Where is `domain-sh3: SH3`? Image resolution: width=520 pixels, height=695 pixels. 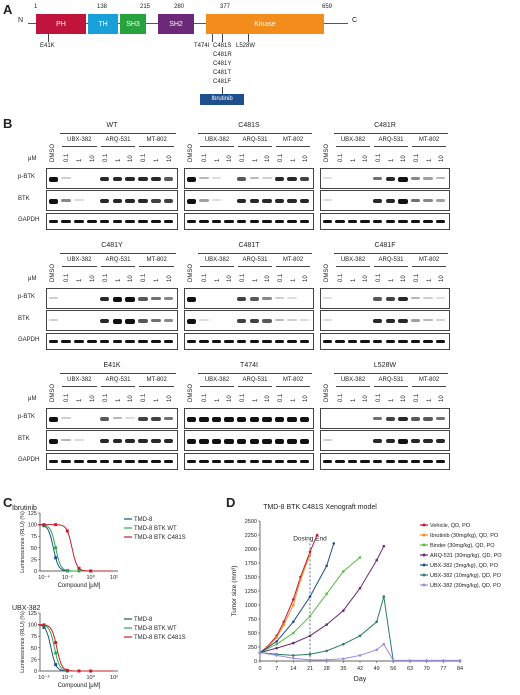 domain-sh3: SH3 is located at coordinates (133, 24).